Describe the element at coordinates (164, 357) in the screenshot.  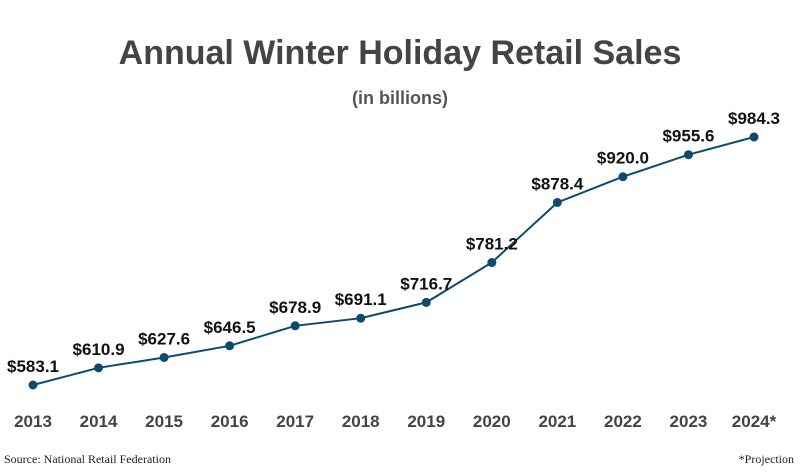
I see `data-point-2015` at that location.